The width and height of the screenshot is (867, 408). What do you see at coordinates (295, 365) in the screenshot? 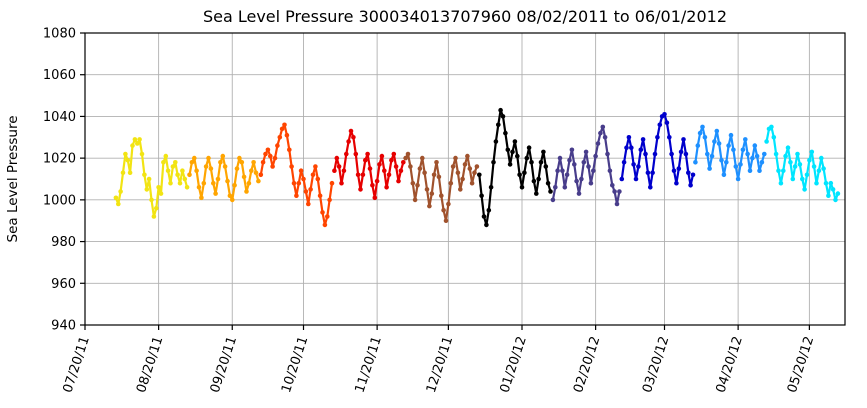
I see `x-tick-label: 10/20/11` at bounding box center [295, 365].